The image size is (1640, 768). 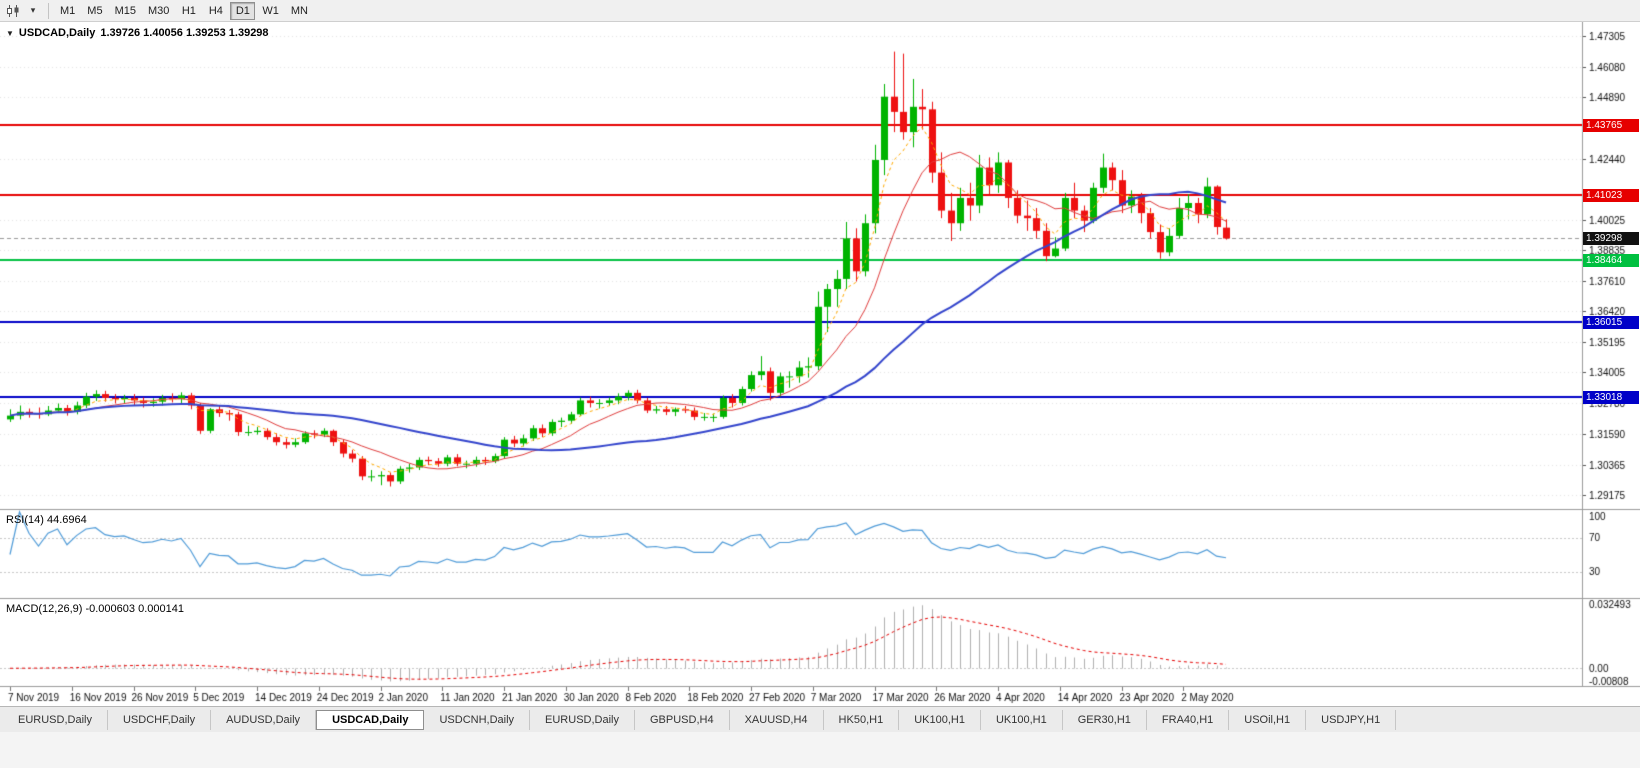 I want to click on timeframe-button-w1: W1, so click(x=270, y=11).